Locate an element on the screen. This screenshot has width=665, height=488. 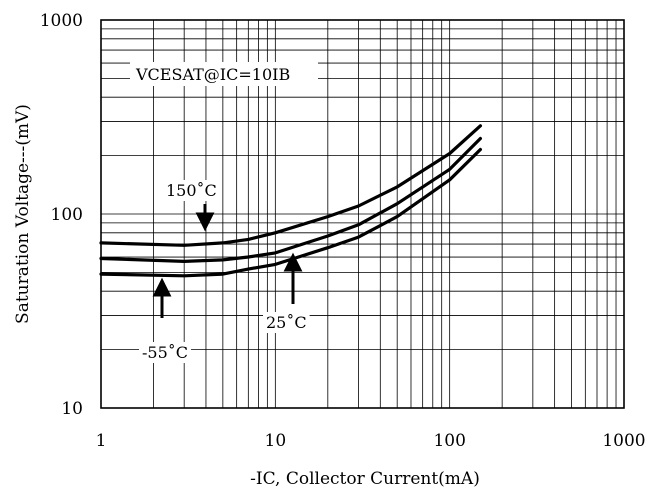
x-tick-label: 10 is located at coordinates (276, 441).